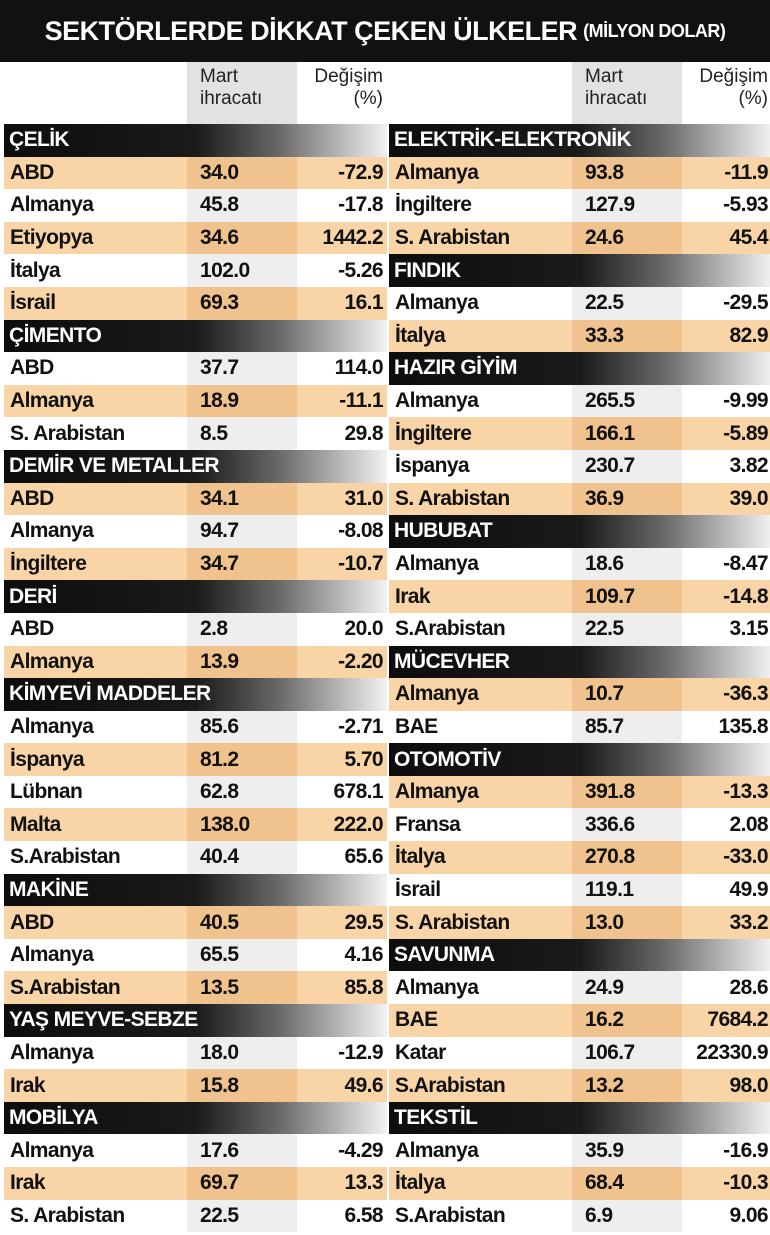  I want to click on table-row: S. Arabistan 8.5 29.8, so click(195, 433).